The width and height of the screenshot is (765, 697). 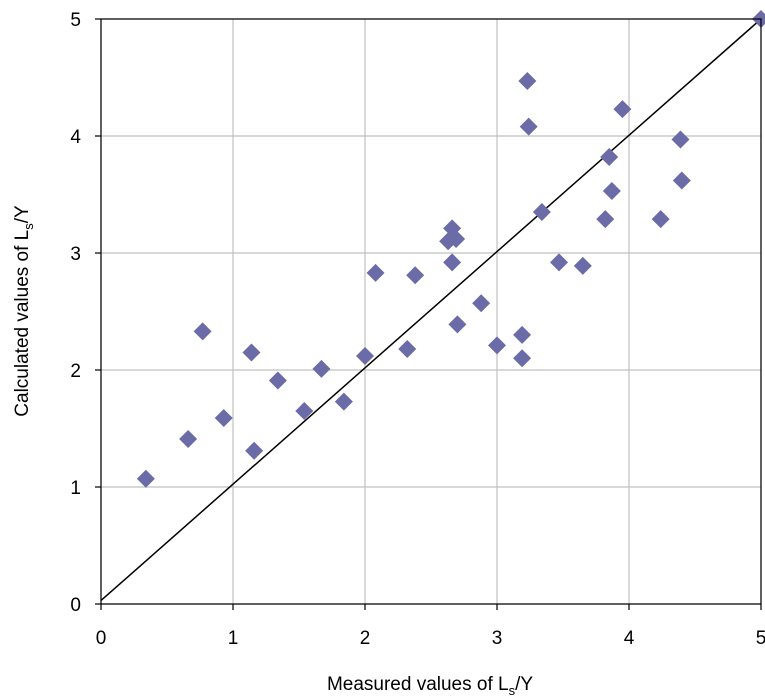 I want to click on x-tick-label: 2, so click(x=365, y=638).